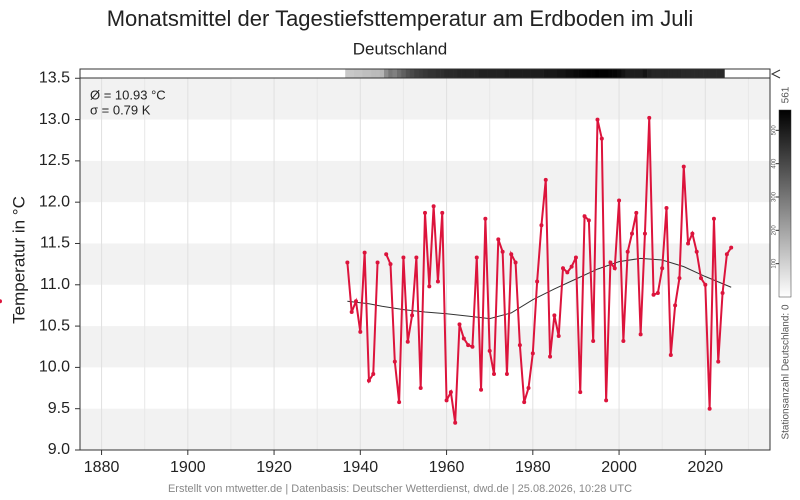 The width and height of the screenshot is (800, 500). What do you see at coordinates (54, 325) in the screenshot?
I see `y-tick-label: 10.5` at bounding box center [54, 325].